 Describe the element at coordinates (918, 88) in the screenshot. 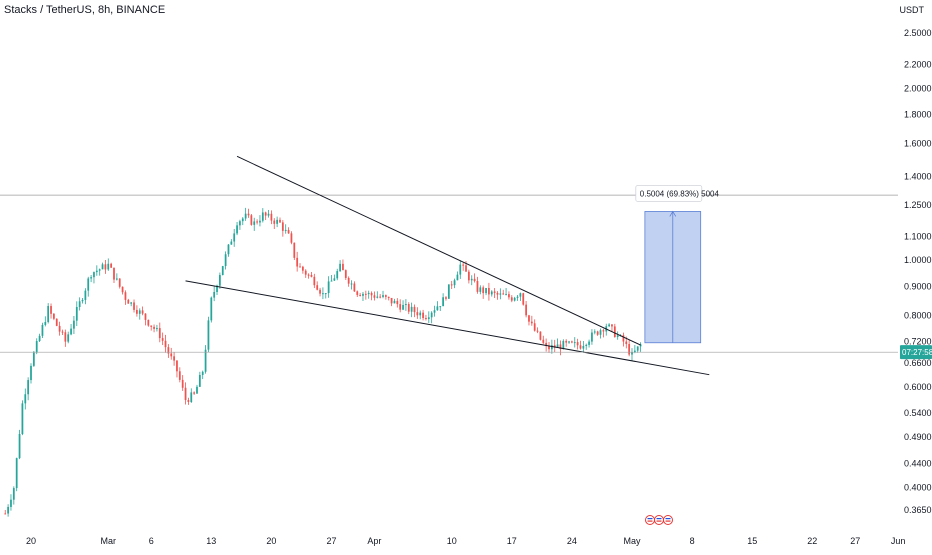

I see `y-tick-label: 2.0000` at that location.